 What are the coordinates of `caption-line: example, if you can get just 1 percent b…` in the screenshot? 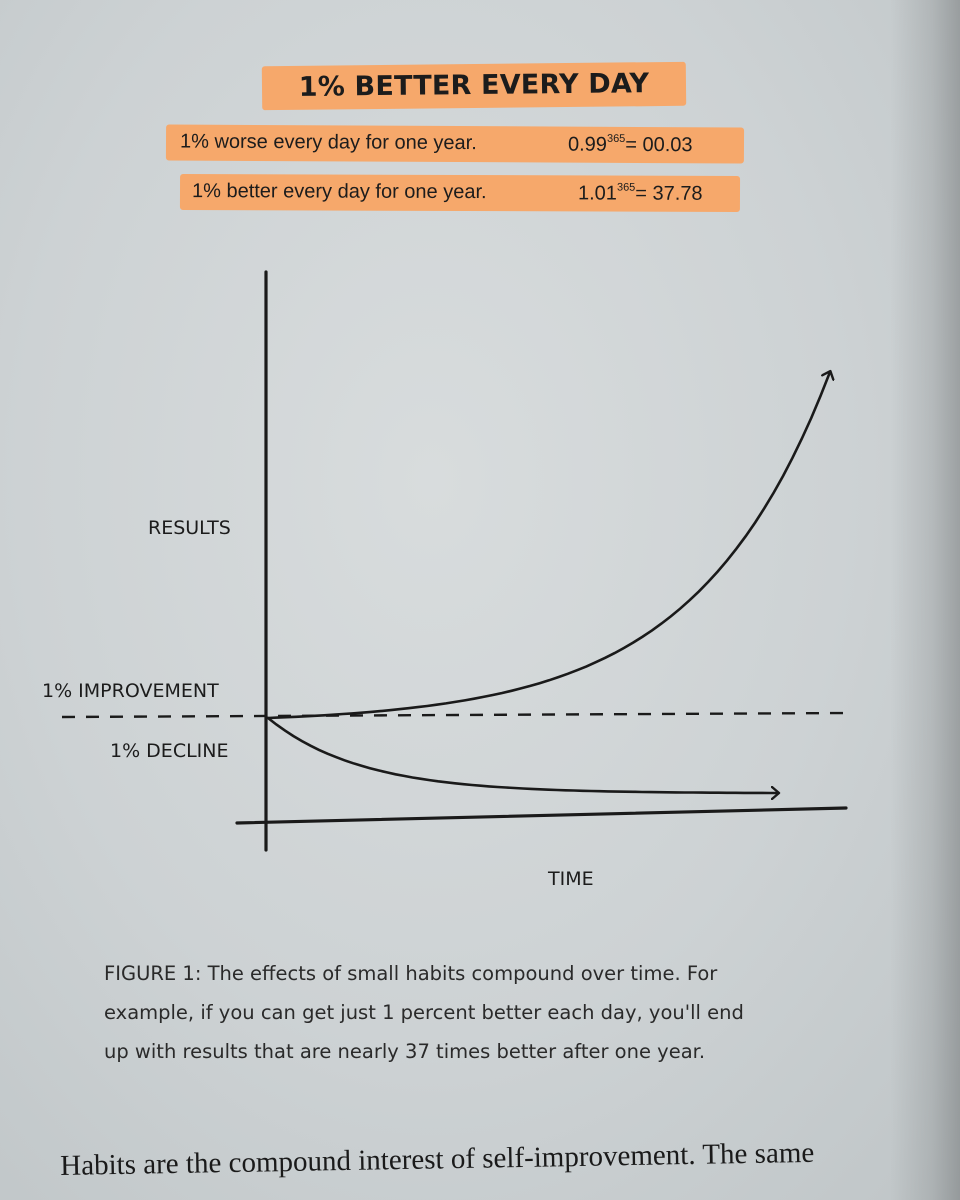 It's located at (424, 1012).